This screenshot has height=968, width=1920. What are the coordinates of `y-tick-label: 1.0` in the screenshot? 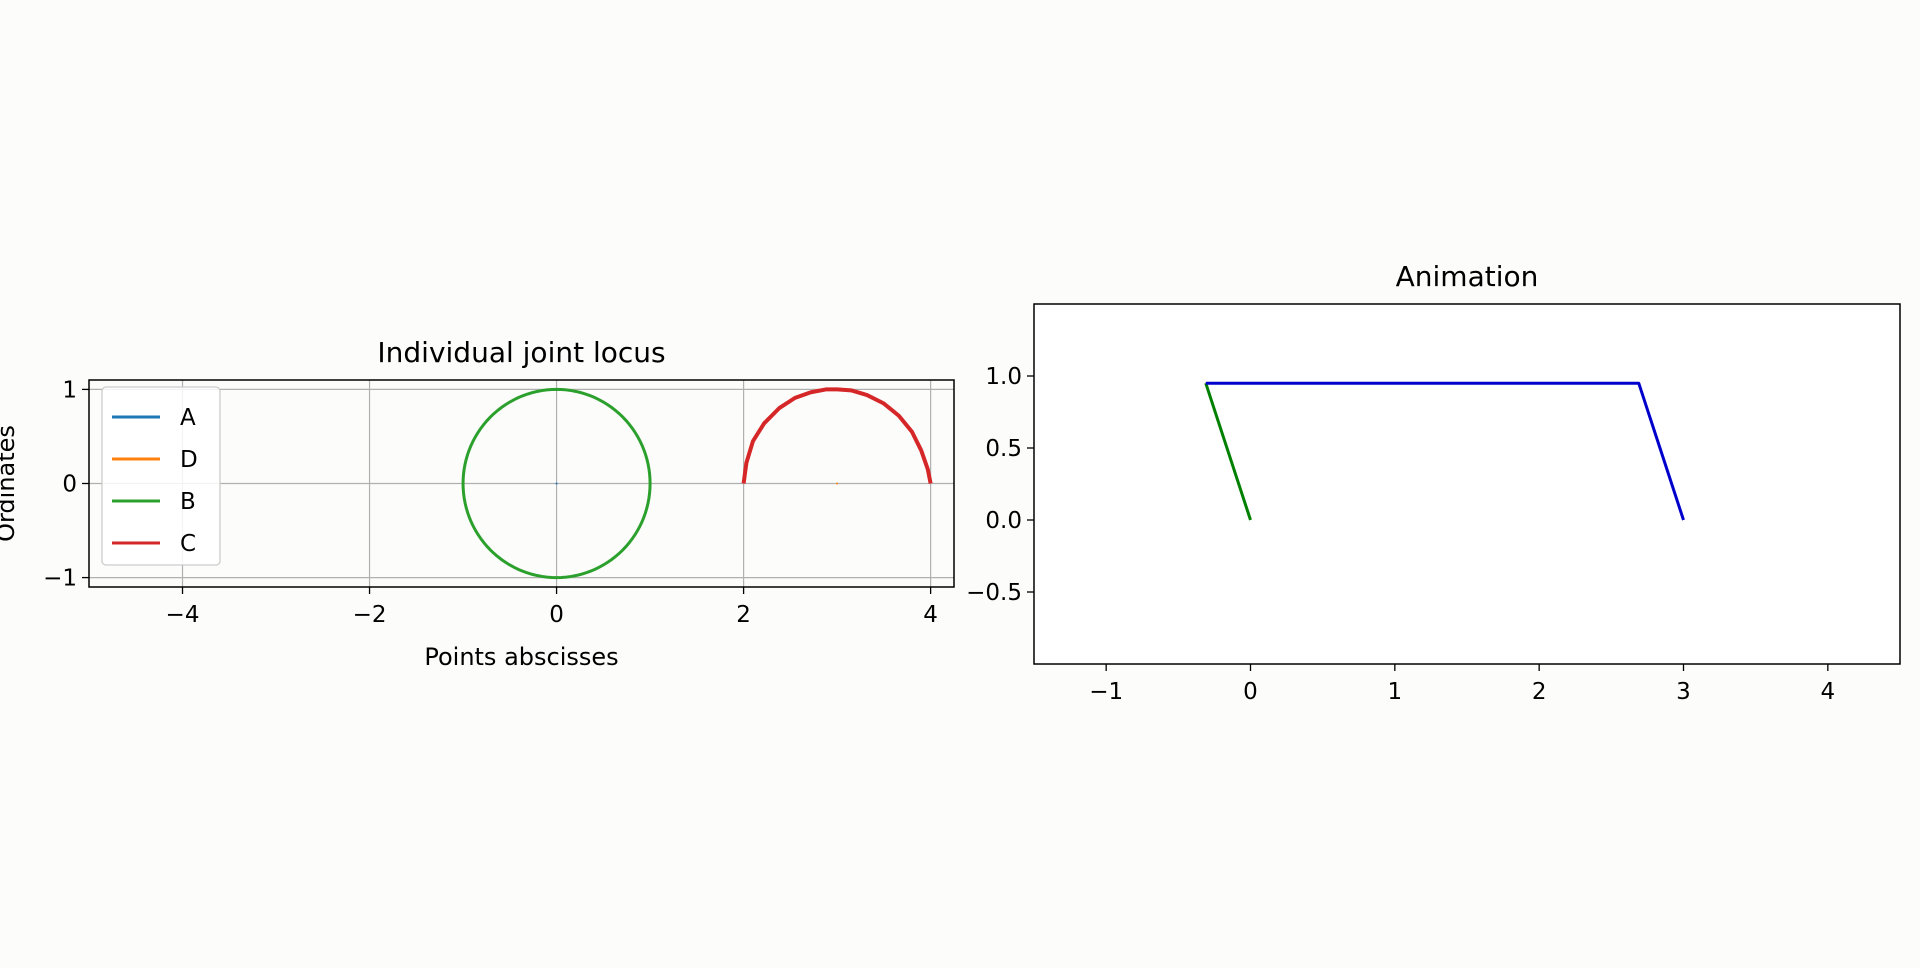 It's located at (1003, 377).